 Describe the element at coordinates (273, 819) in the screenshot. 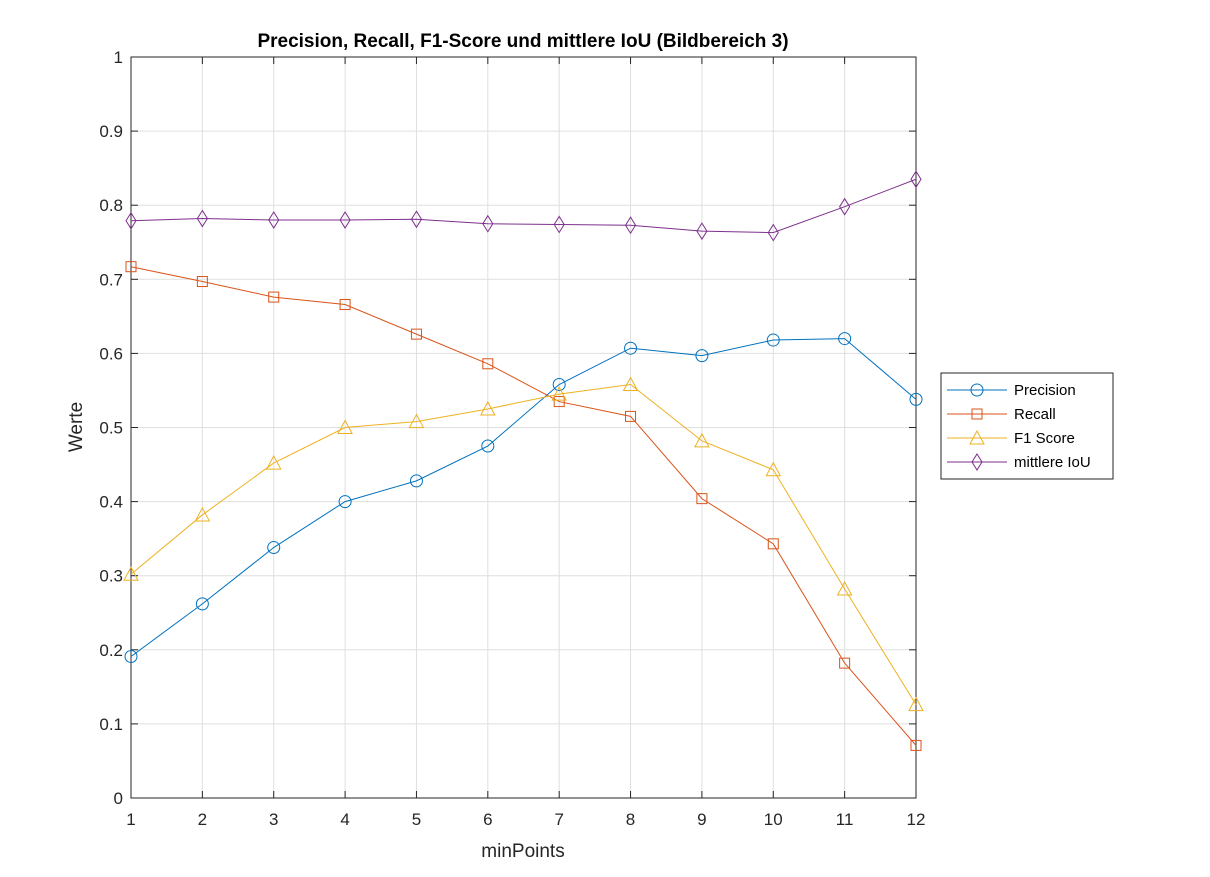

I see `x-tick-label: 3` at that location.